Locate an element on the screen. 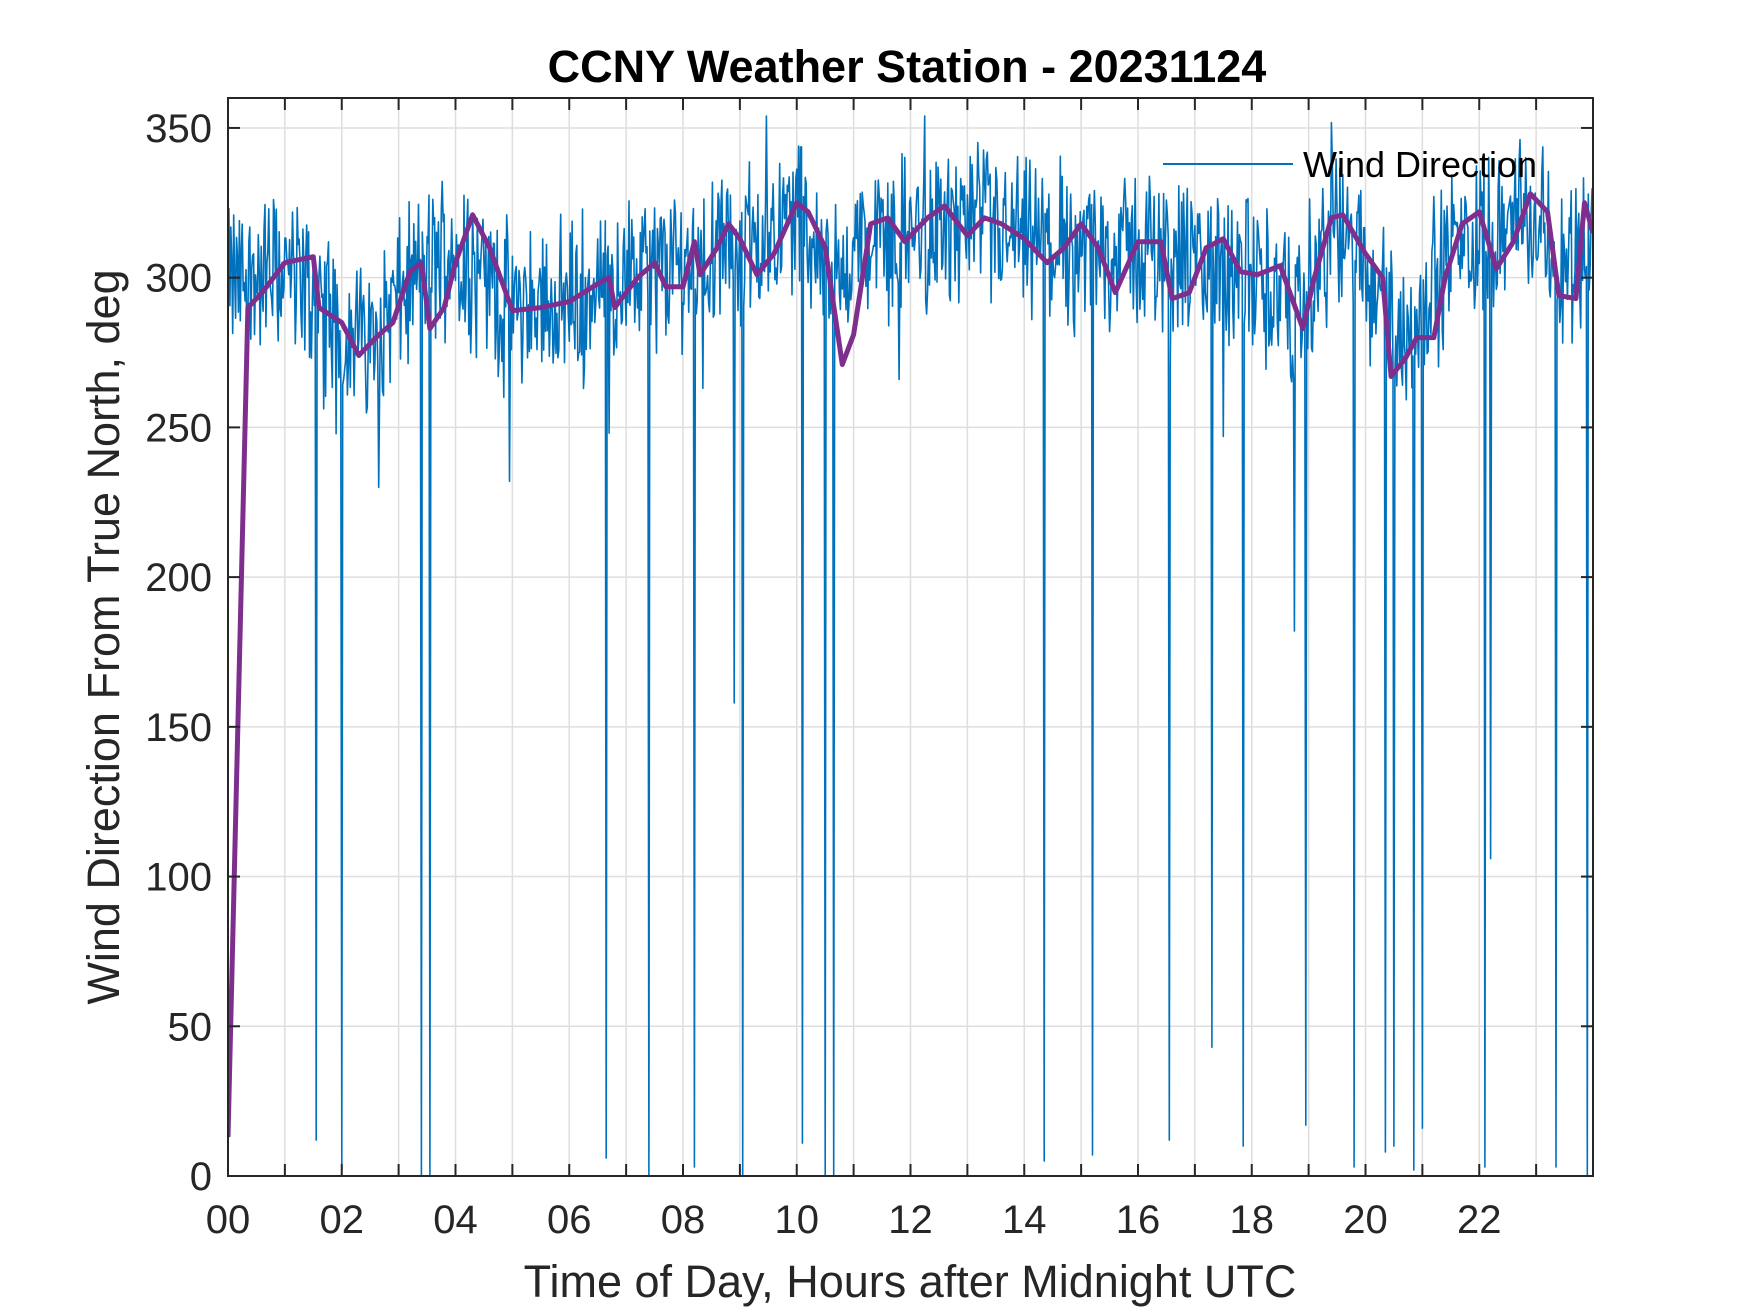 This screenshot has height=1313, width=1750. x-tick-label: 12 is located at coordinates (910, 1220).